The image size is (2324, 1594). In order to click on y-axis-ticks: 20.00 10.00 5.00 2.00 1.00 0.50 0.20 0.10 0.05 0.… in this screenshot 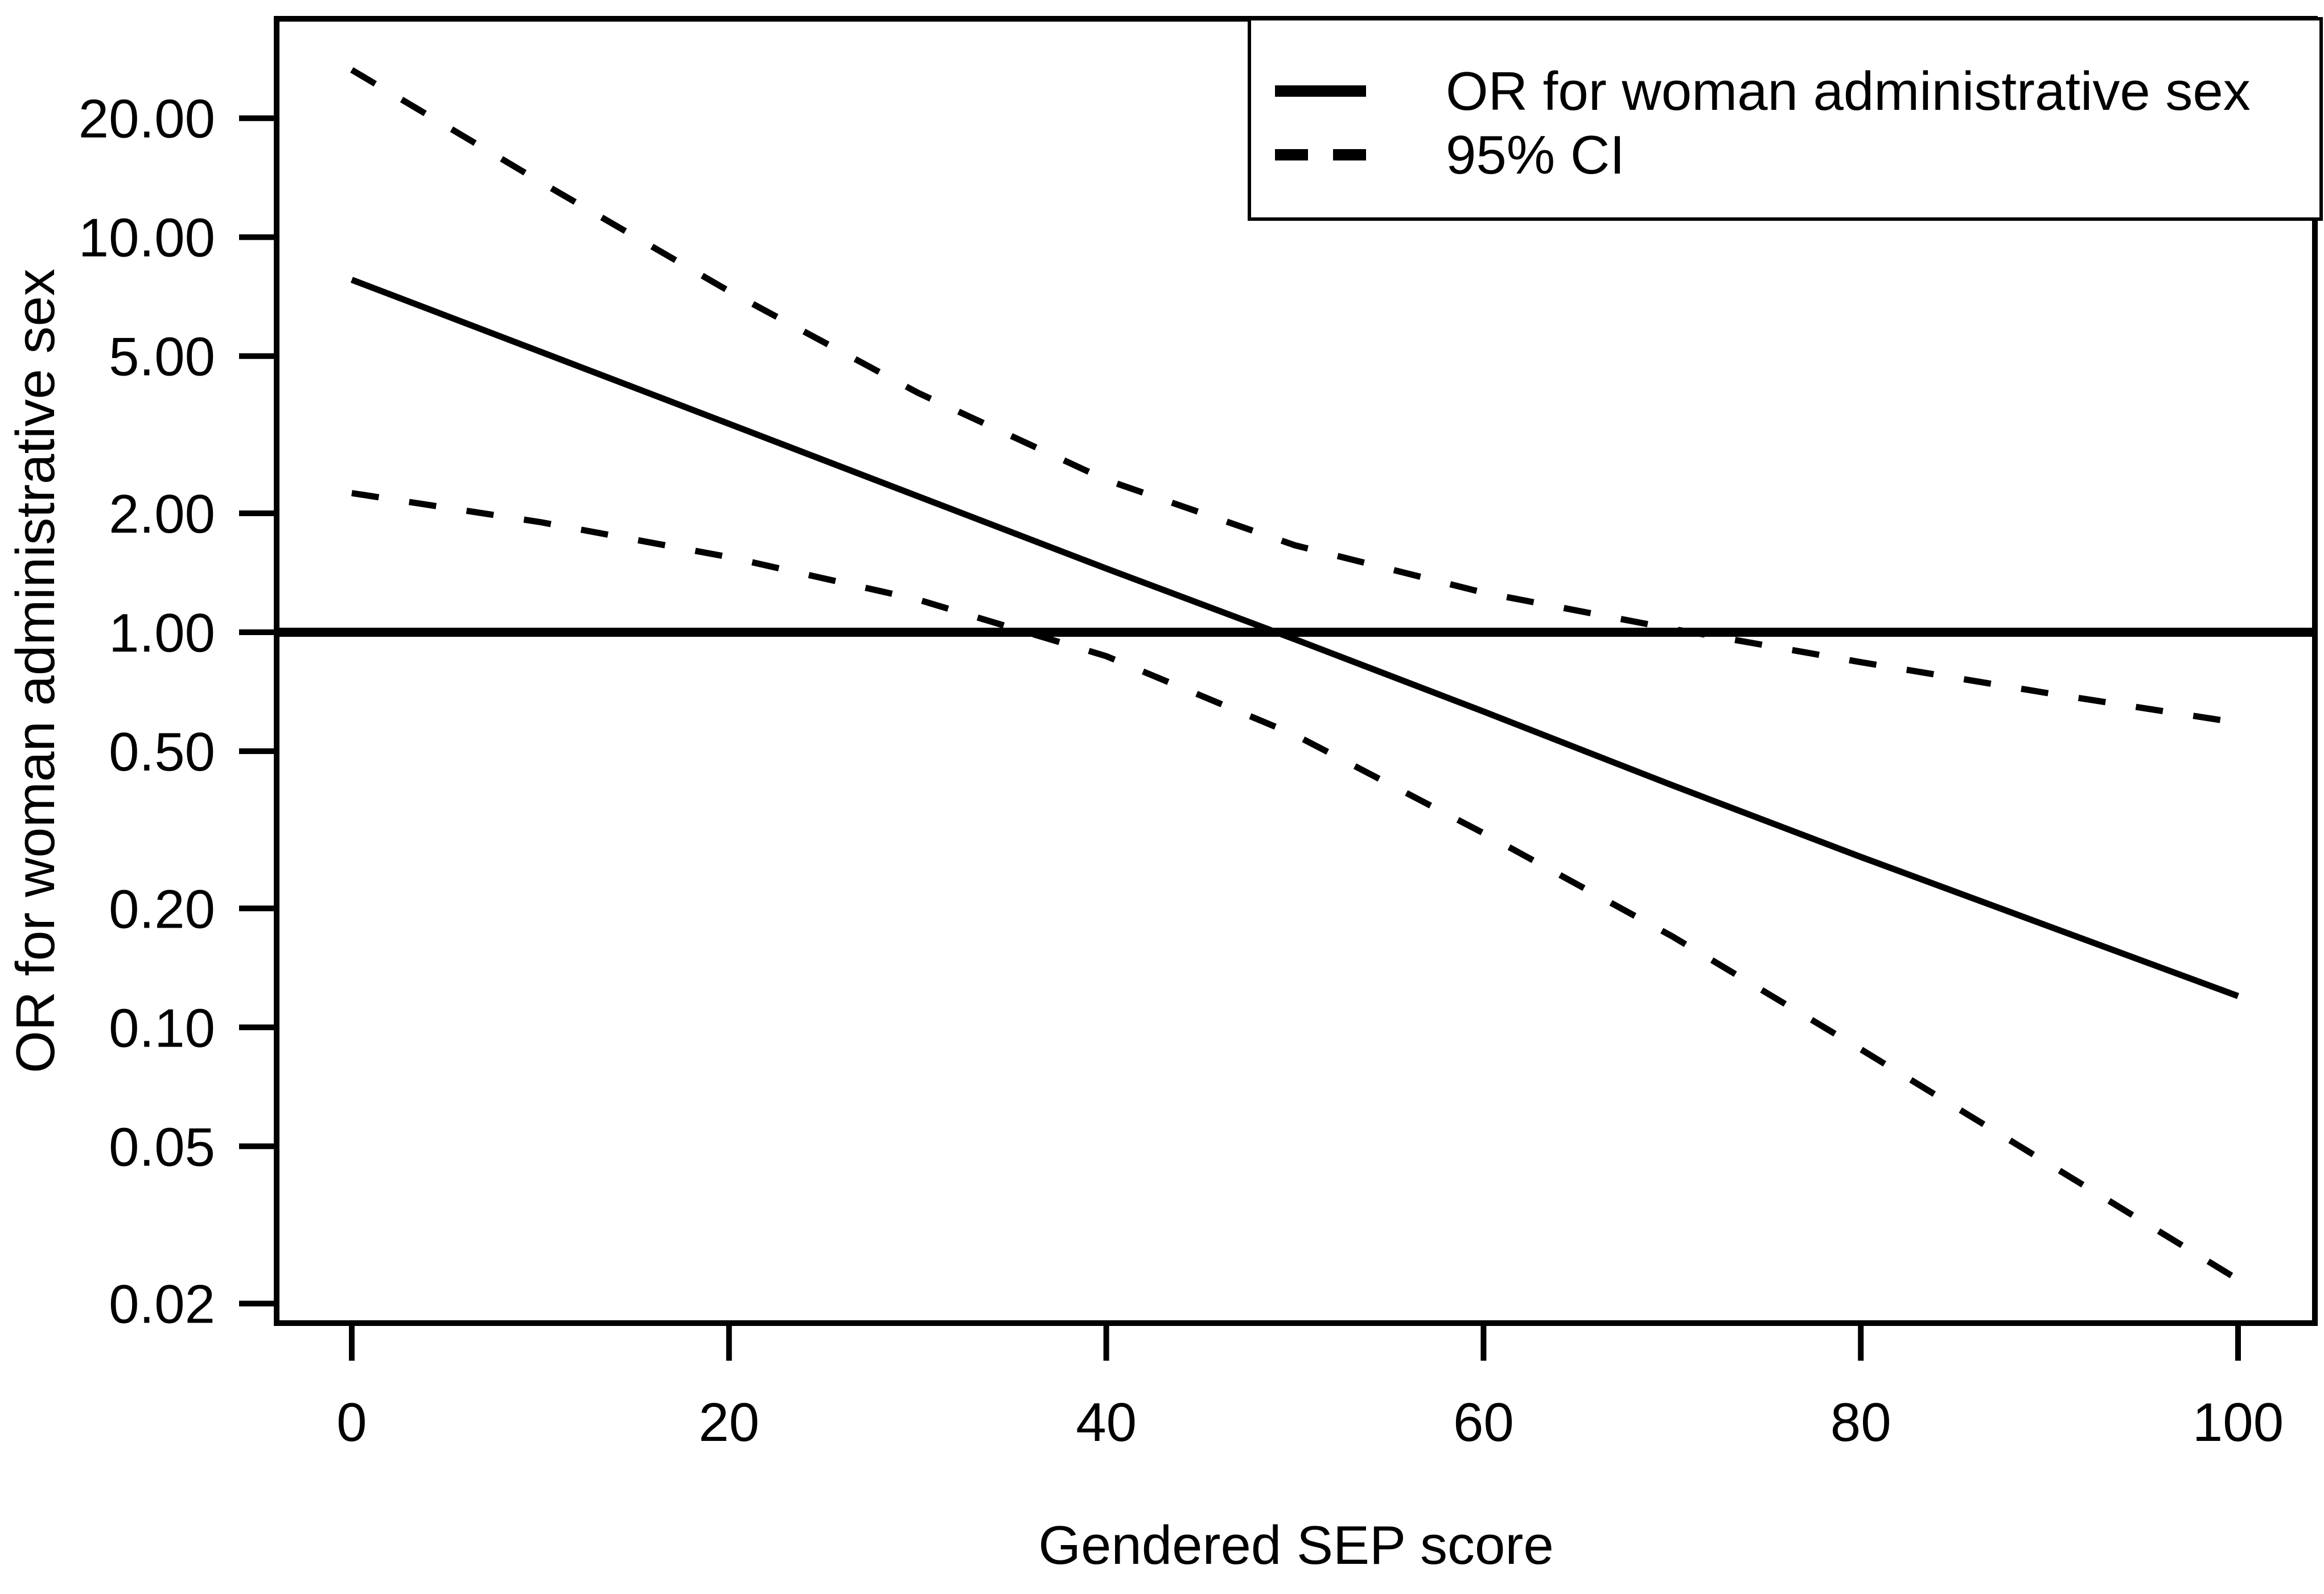, I will do `click(178, 712)`.